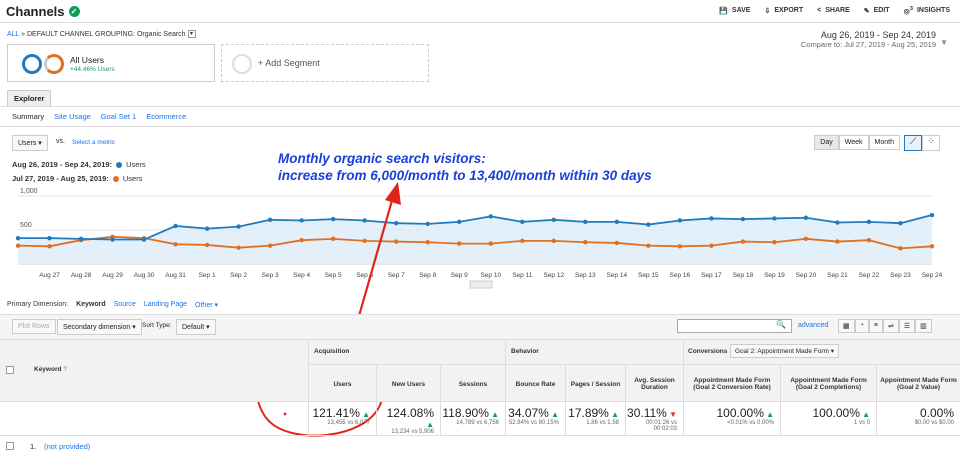 This screenshot has width=960, height=455. What do you see at coordinates (67, 446) in the screenshot?
I see `row-keyword-link: (not provided)` at bounding box center [67, 446].